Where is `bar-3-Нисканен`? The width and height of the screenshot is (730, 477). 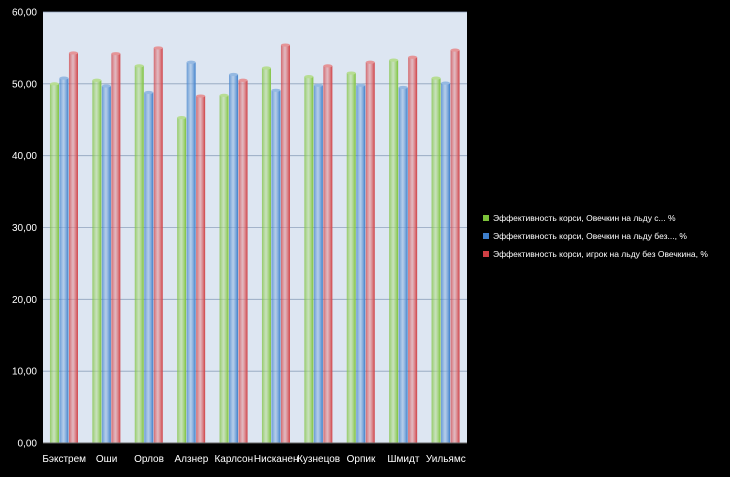 bar-3-Нисканен is located at coordinates (285, 244).